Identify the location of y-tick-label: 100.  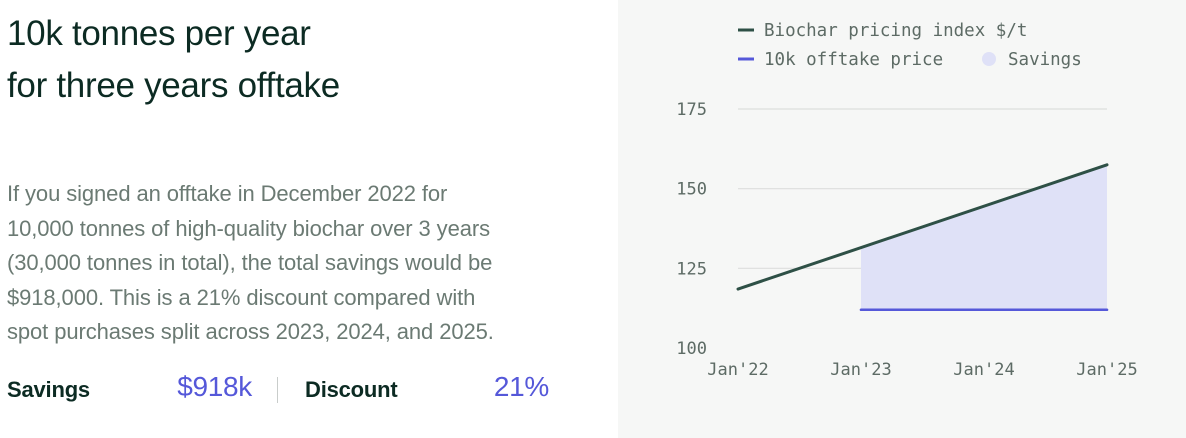
(691, 349).